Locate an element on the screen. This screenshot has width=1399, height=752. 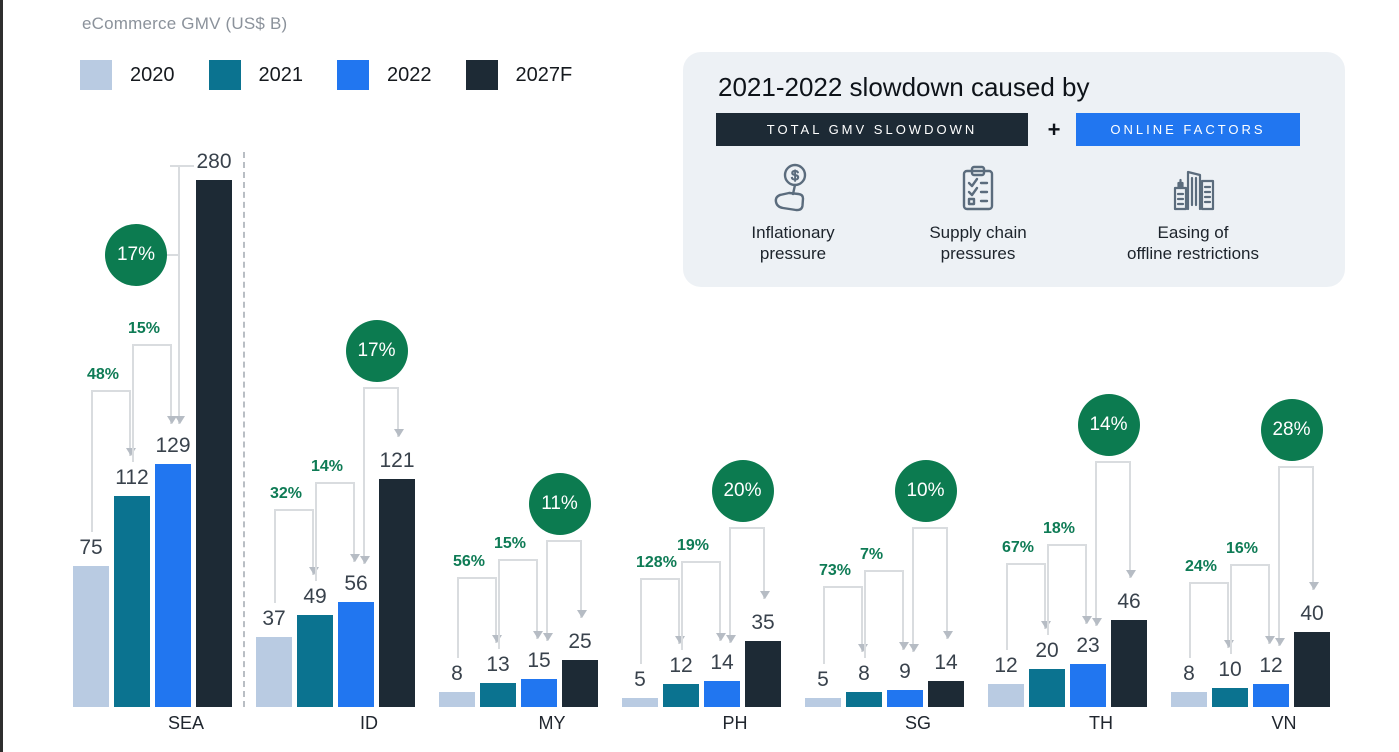
bar-MY-2021 is located at coordinates (498, 694).